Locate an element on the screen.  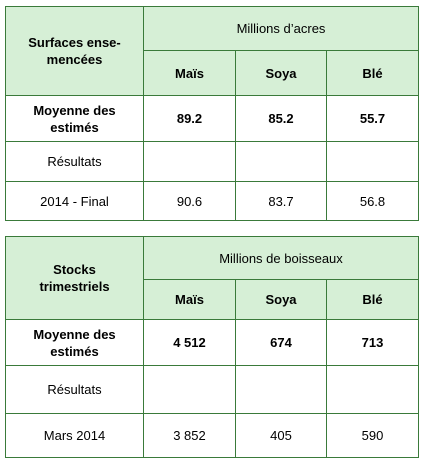
table-row: 2014 - Final 90.6 83.7 56.8 is located at coordinates (212, 201).